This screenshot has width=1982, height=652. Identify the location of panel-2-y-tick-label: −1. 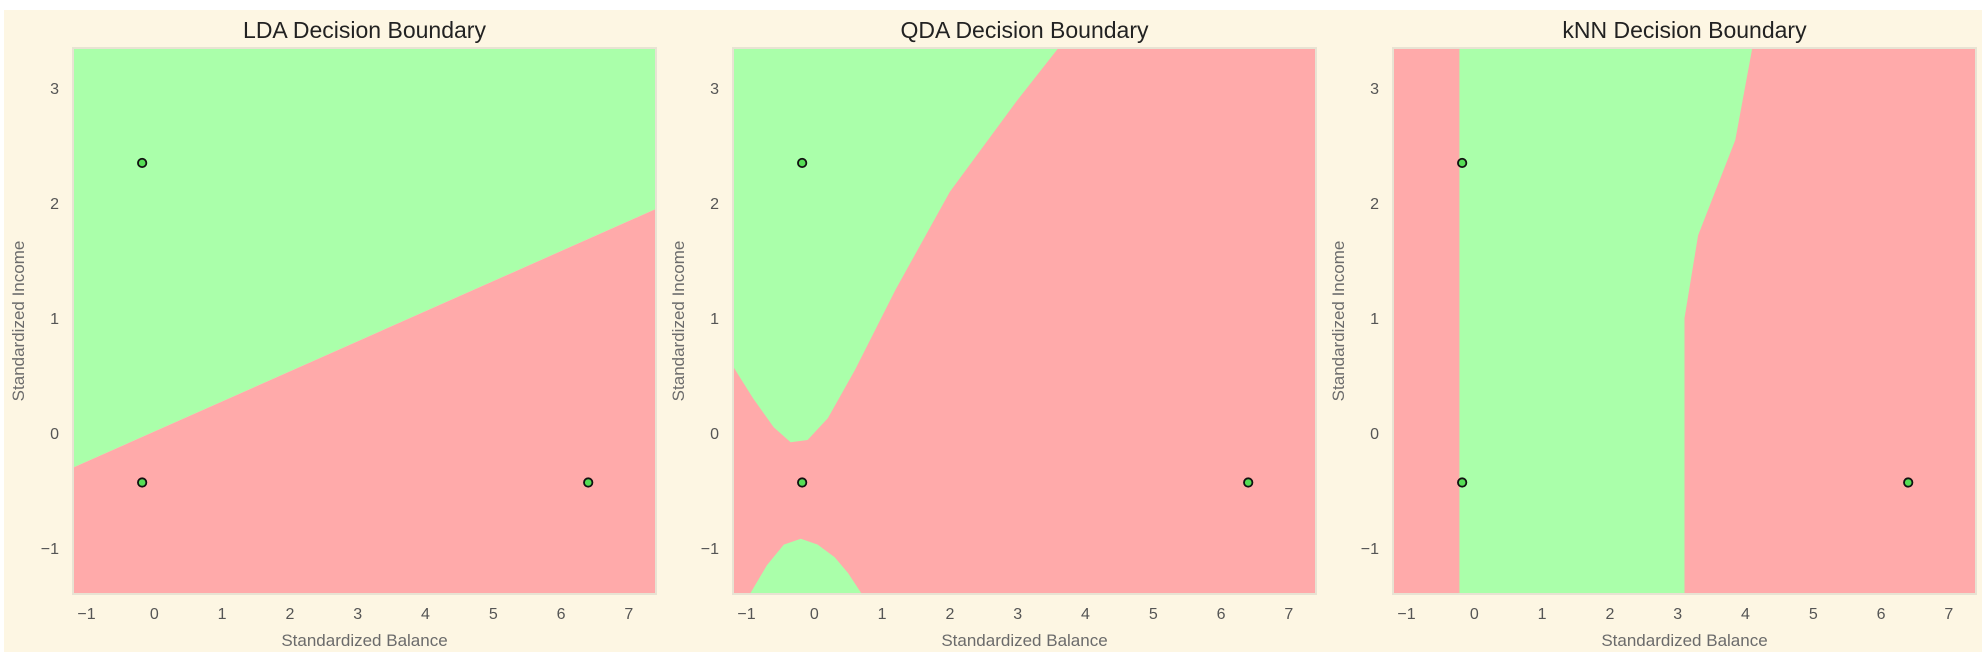
(710, 549).